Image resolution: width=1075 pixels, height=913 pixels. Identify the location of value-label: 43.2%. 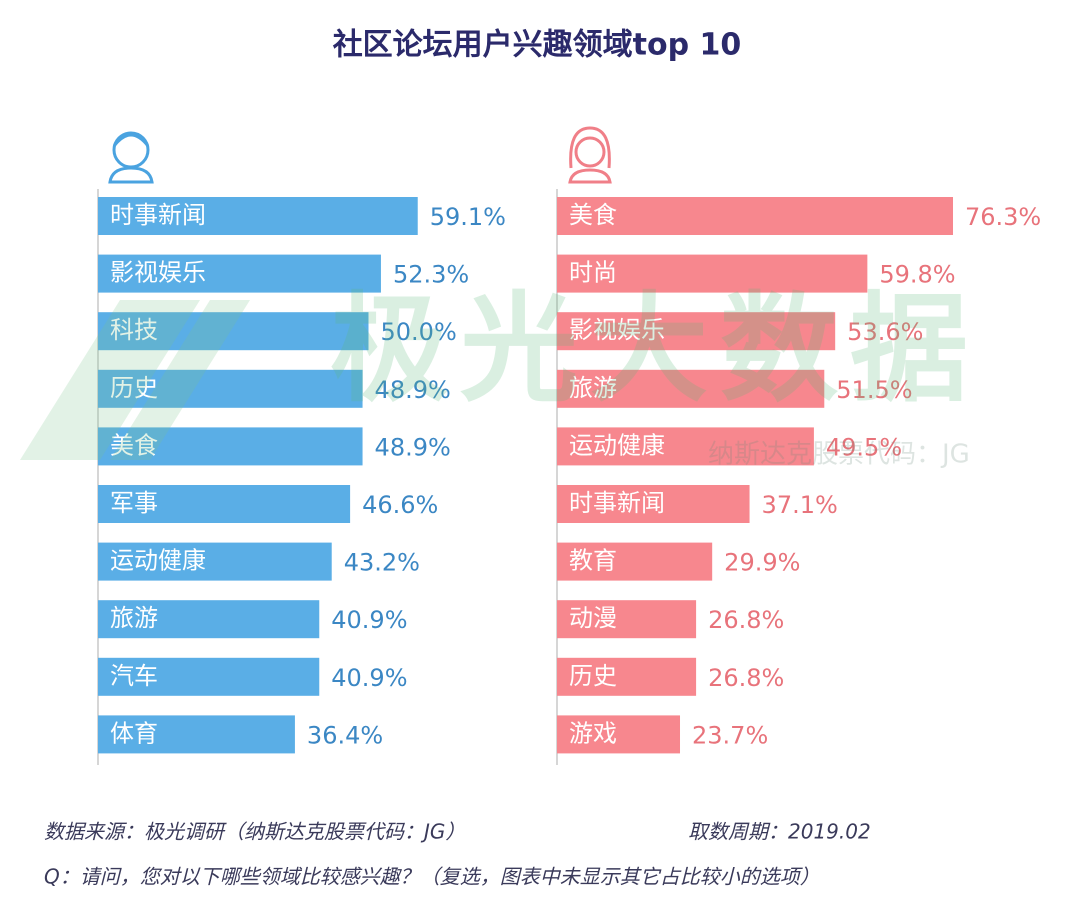
(382, 563).